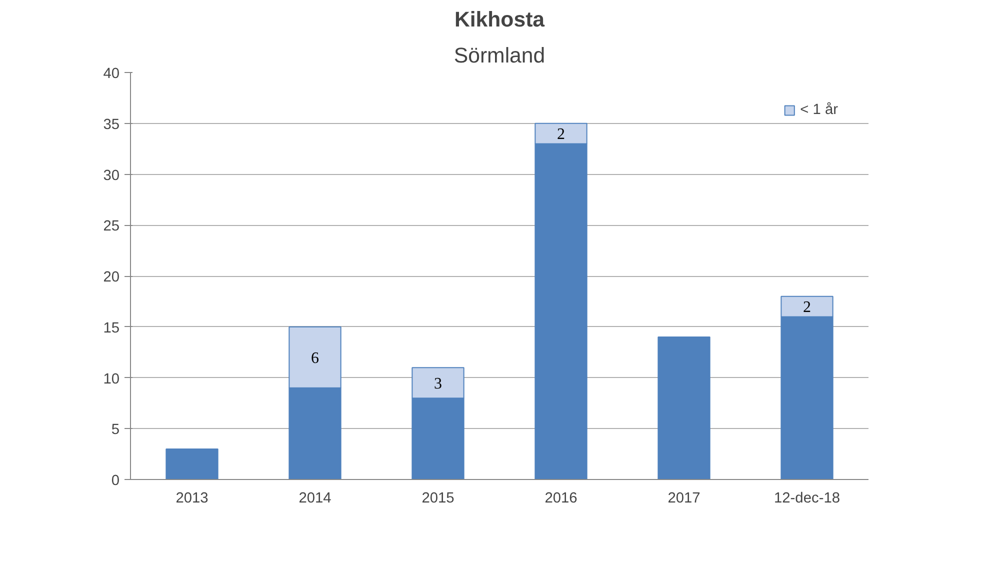 This screenshot has width=983, height=574. Describe the element at coordinates (315, 358) in the screenshot. I see `data-label: 6` at that location.